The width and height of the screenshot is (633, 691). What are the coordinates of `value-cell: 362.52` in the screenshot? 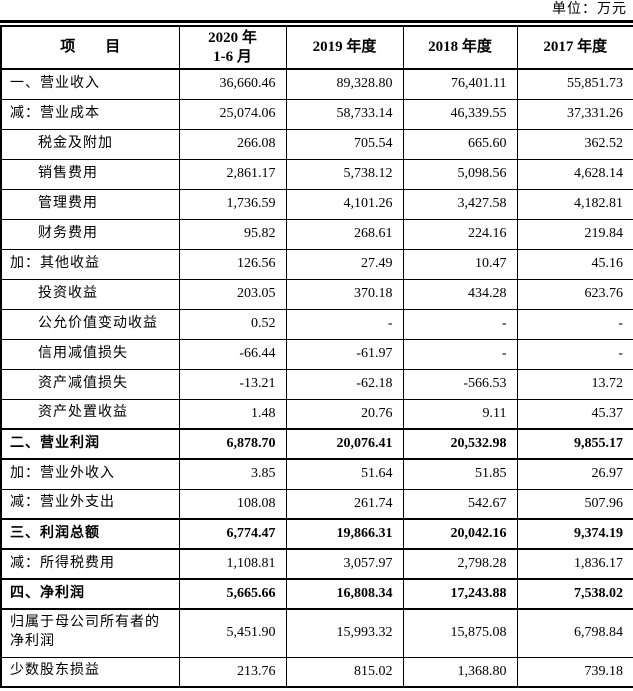 It's located at (574, 144).